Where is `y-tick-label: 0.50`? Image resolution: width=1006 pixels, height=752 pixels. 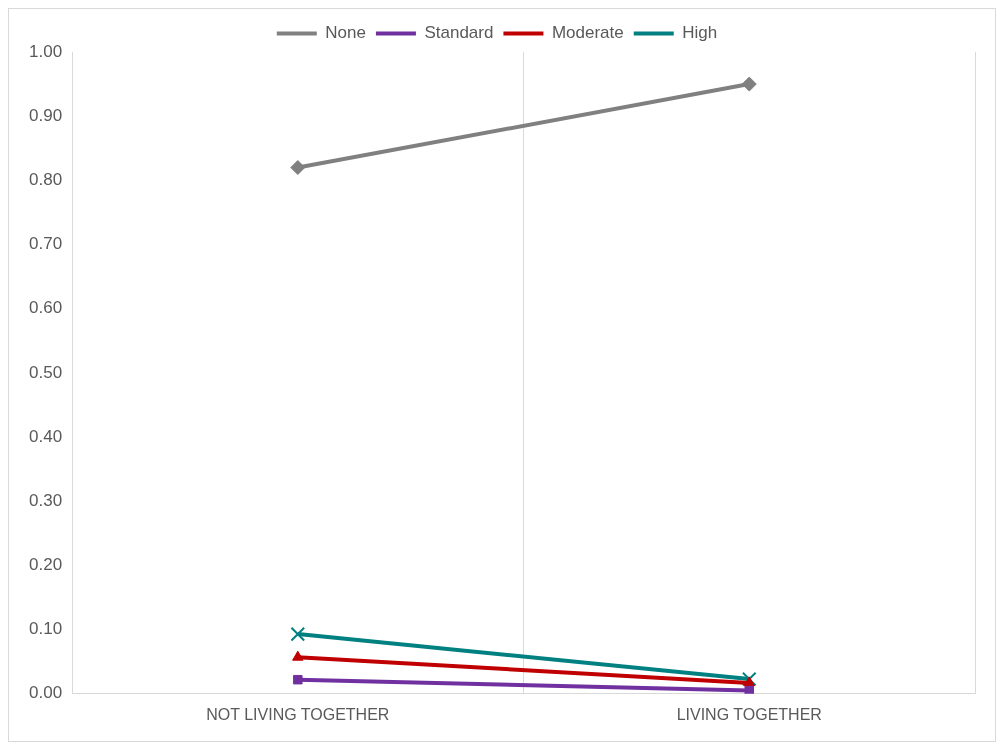 y-tick-label: 0.50 is located at coordinates (45, 372).